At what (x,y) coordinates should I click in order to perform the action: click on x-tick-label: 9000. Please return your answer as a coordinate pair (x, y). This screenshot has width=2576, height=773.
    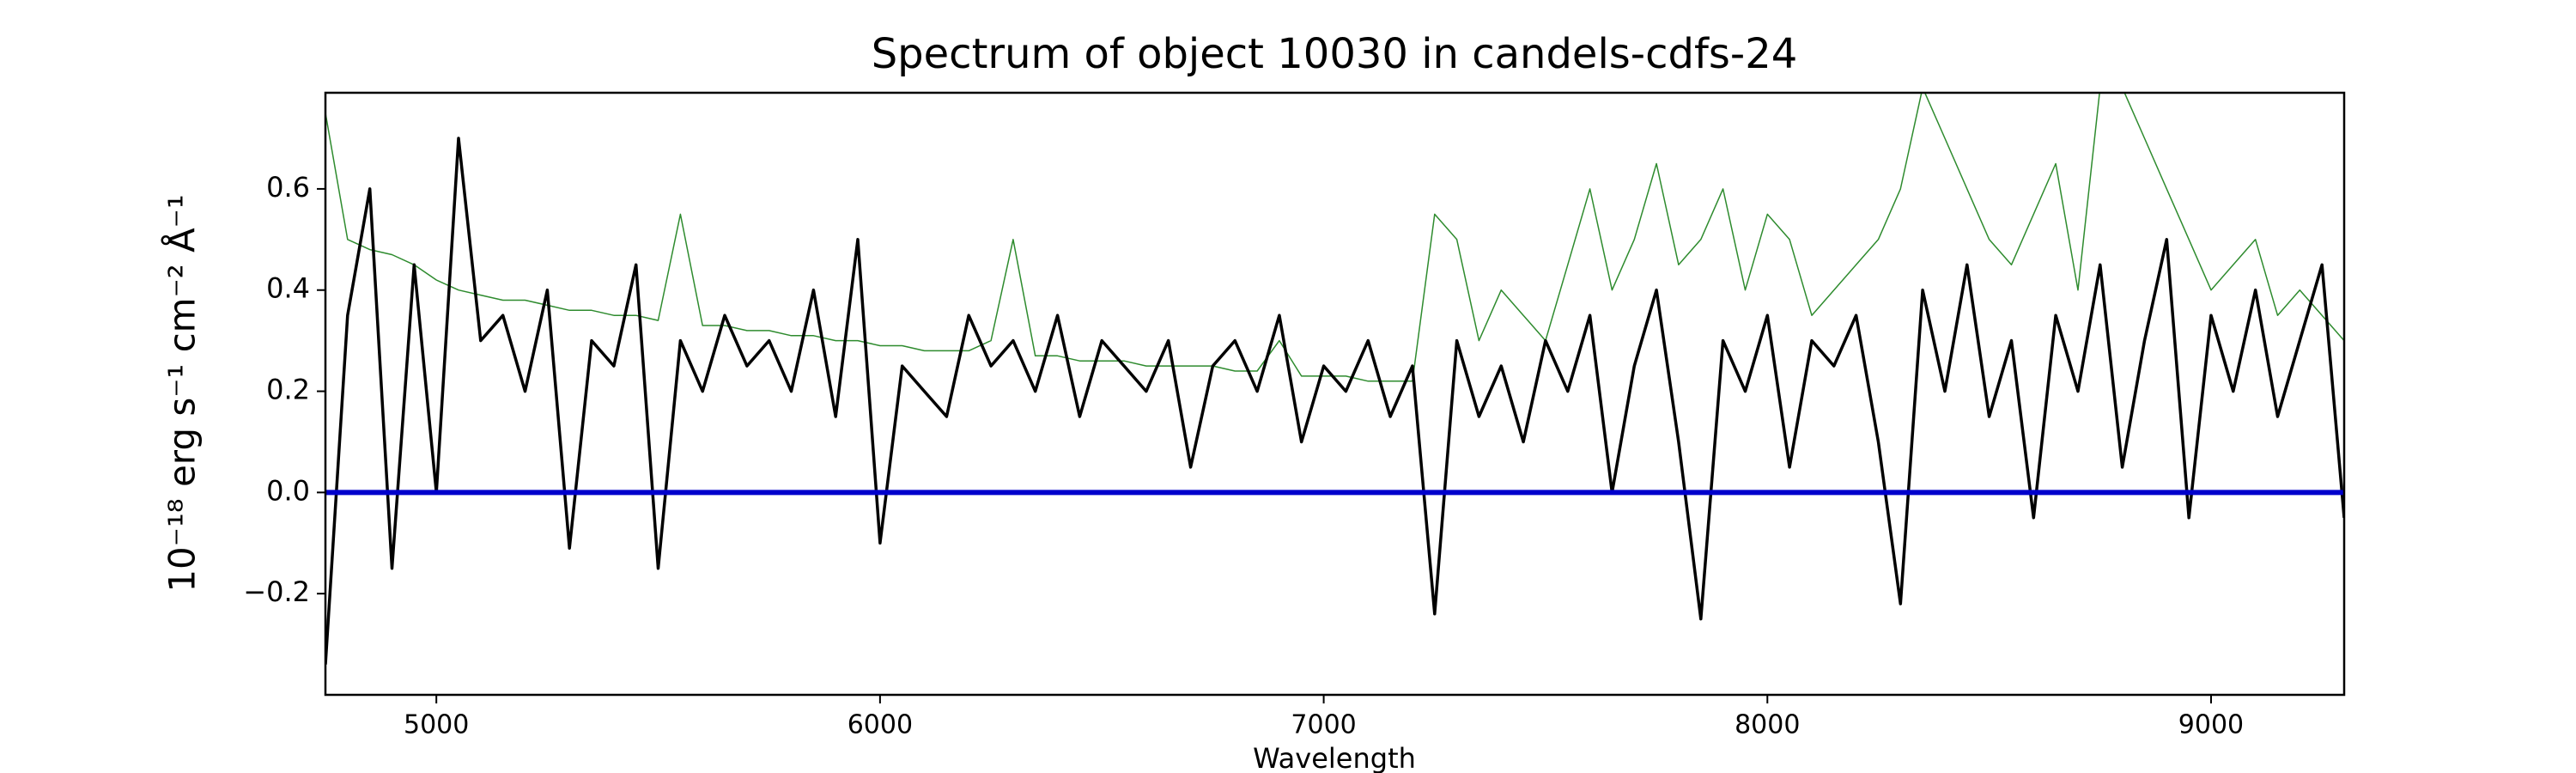
    Looking at the image, I should click on (2211, 725).